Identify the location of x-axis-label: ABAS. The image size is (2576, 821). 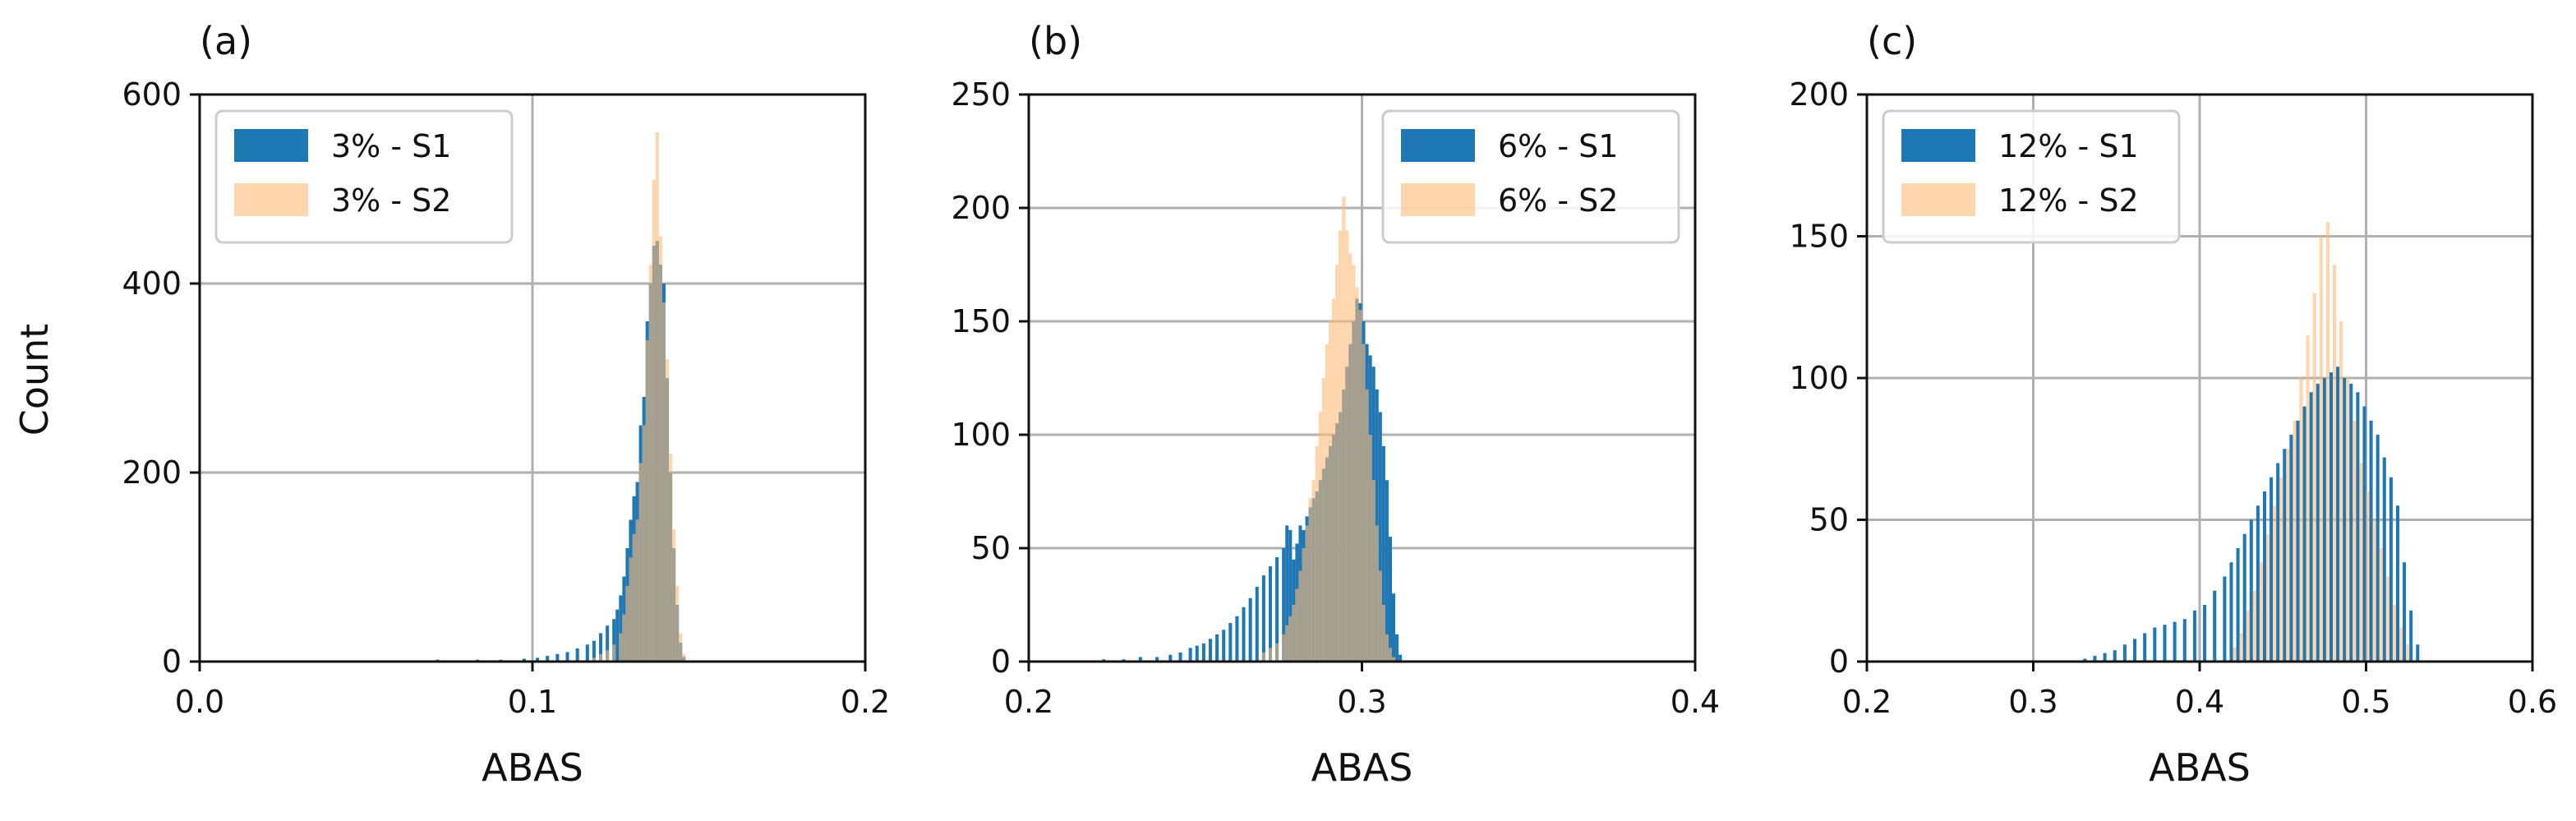
(1362, 767).